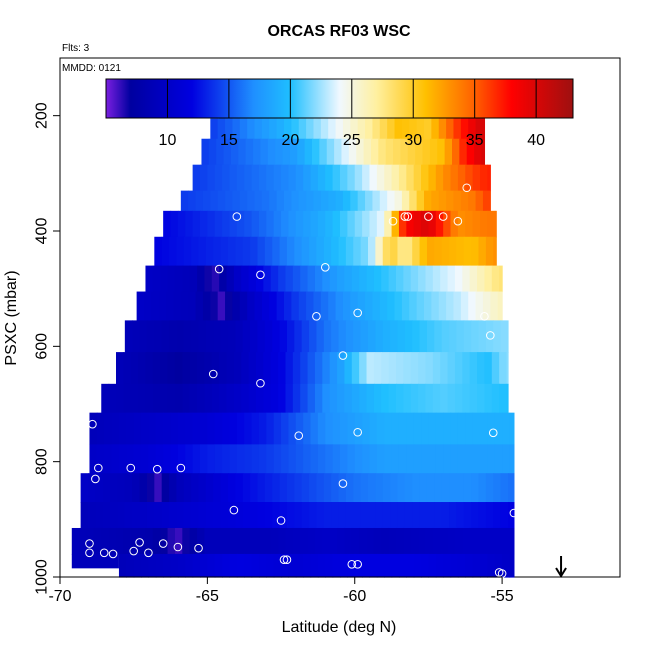 The image size is (650, 650). What do you see at coordinates (42, 115) in the screenshot?
I see `y-tick-label: 200` at bounding box center [42, 115].